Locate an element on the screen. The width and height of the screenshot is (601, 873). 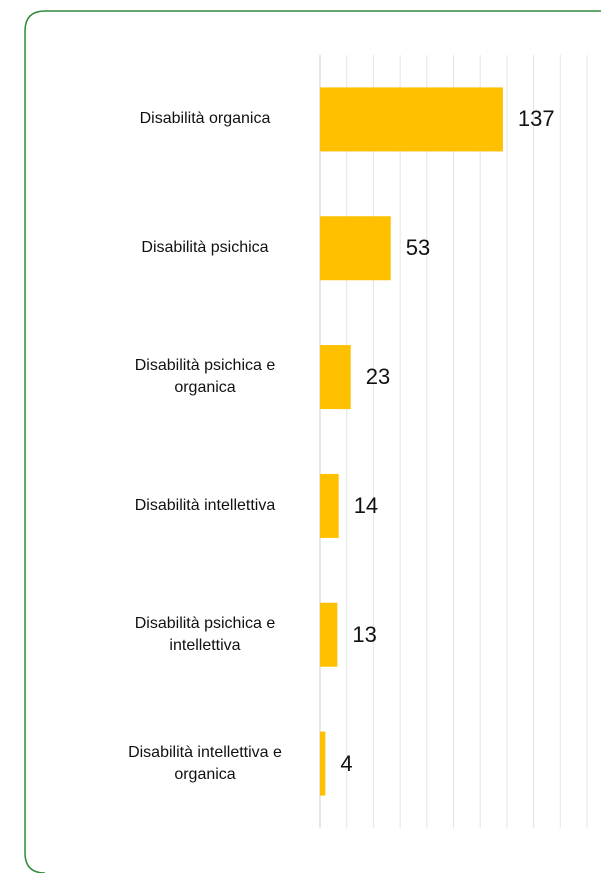
category-label: Disabilità psichica is located at coordinates (205, 248).